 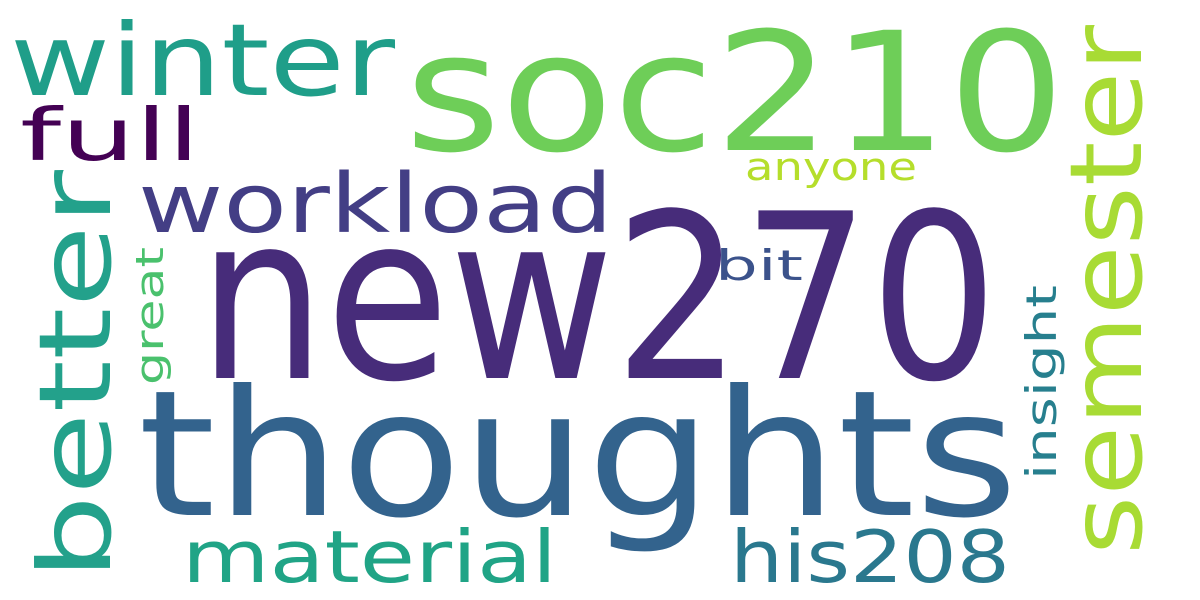 What do you see at coordinates (369, 557) in the screenshot?
I see `word-material: material` at bounding box center [369, 557].